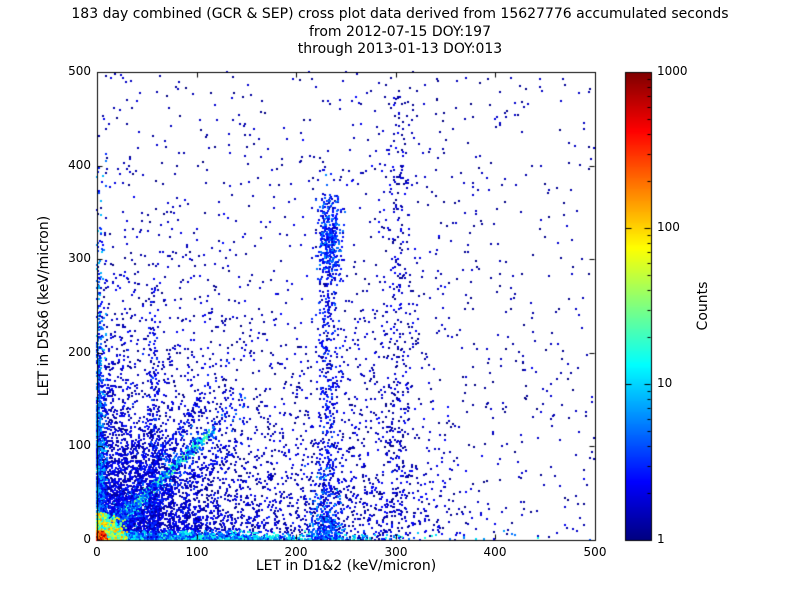 This screenshot has height=600, width=800. What do you see at coordinates (197, 552) in the screenshot?
I see `x-tick-label: 100` at bounding box center [197, 552].